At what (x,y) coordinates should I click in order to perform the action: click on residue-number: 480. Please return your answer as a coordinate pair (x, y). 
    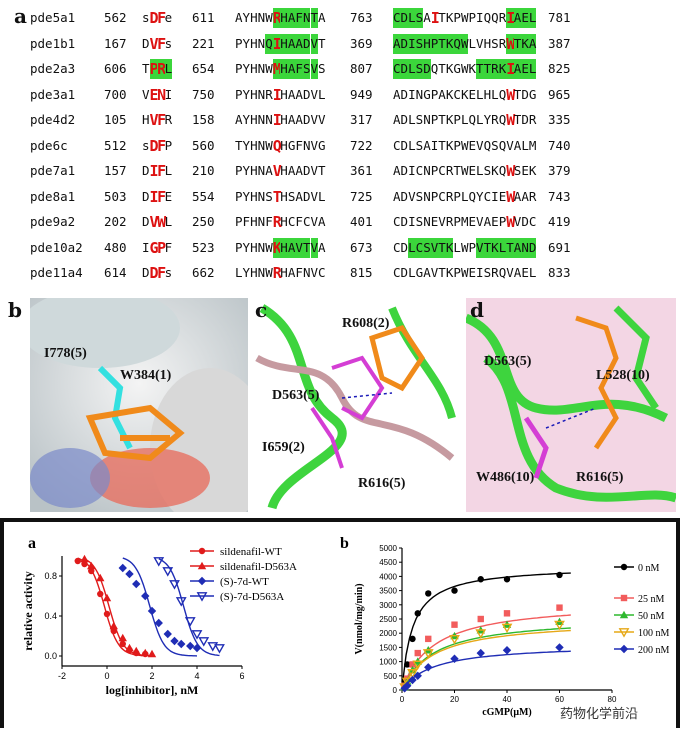
    Looking at the image, I should click on (115, 247).